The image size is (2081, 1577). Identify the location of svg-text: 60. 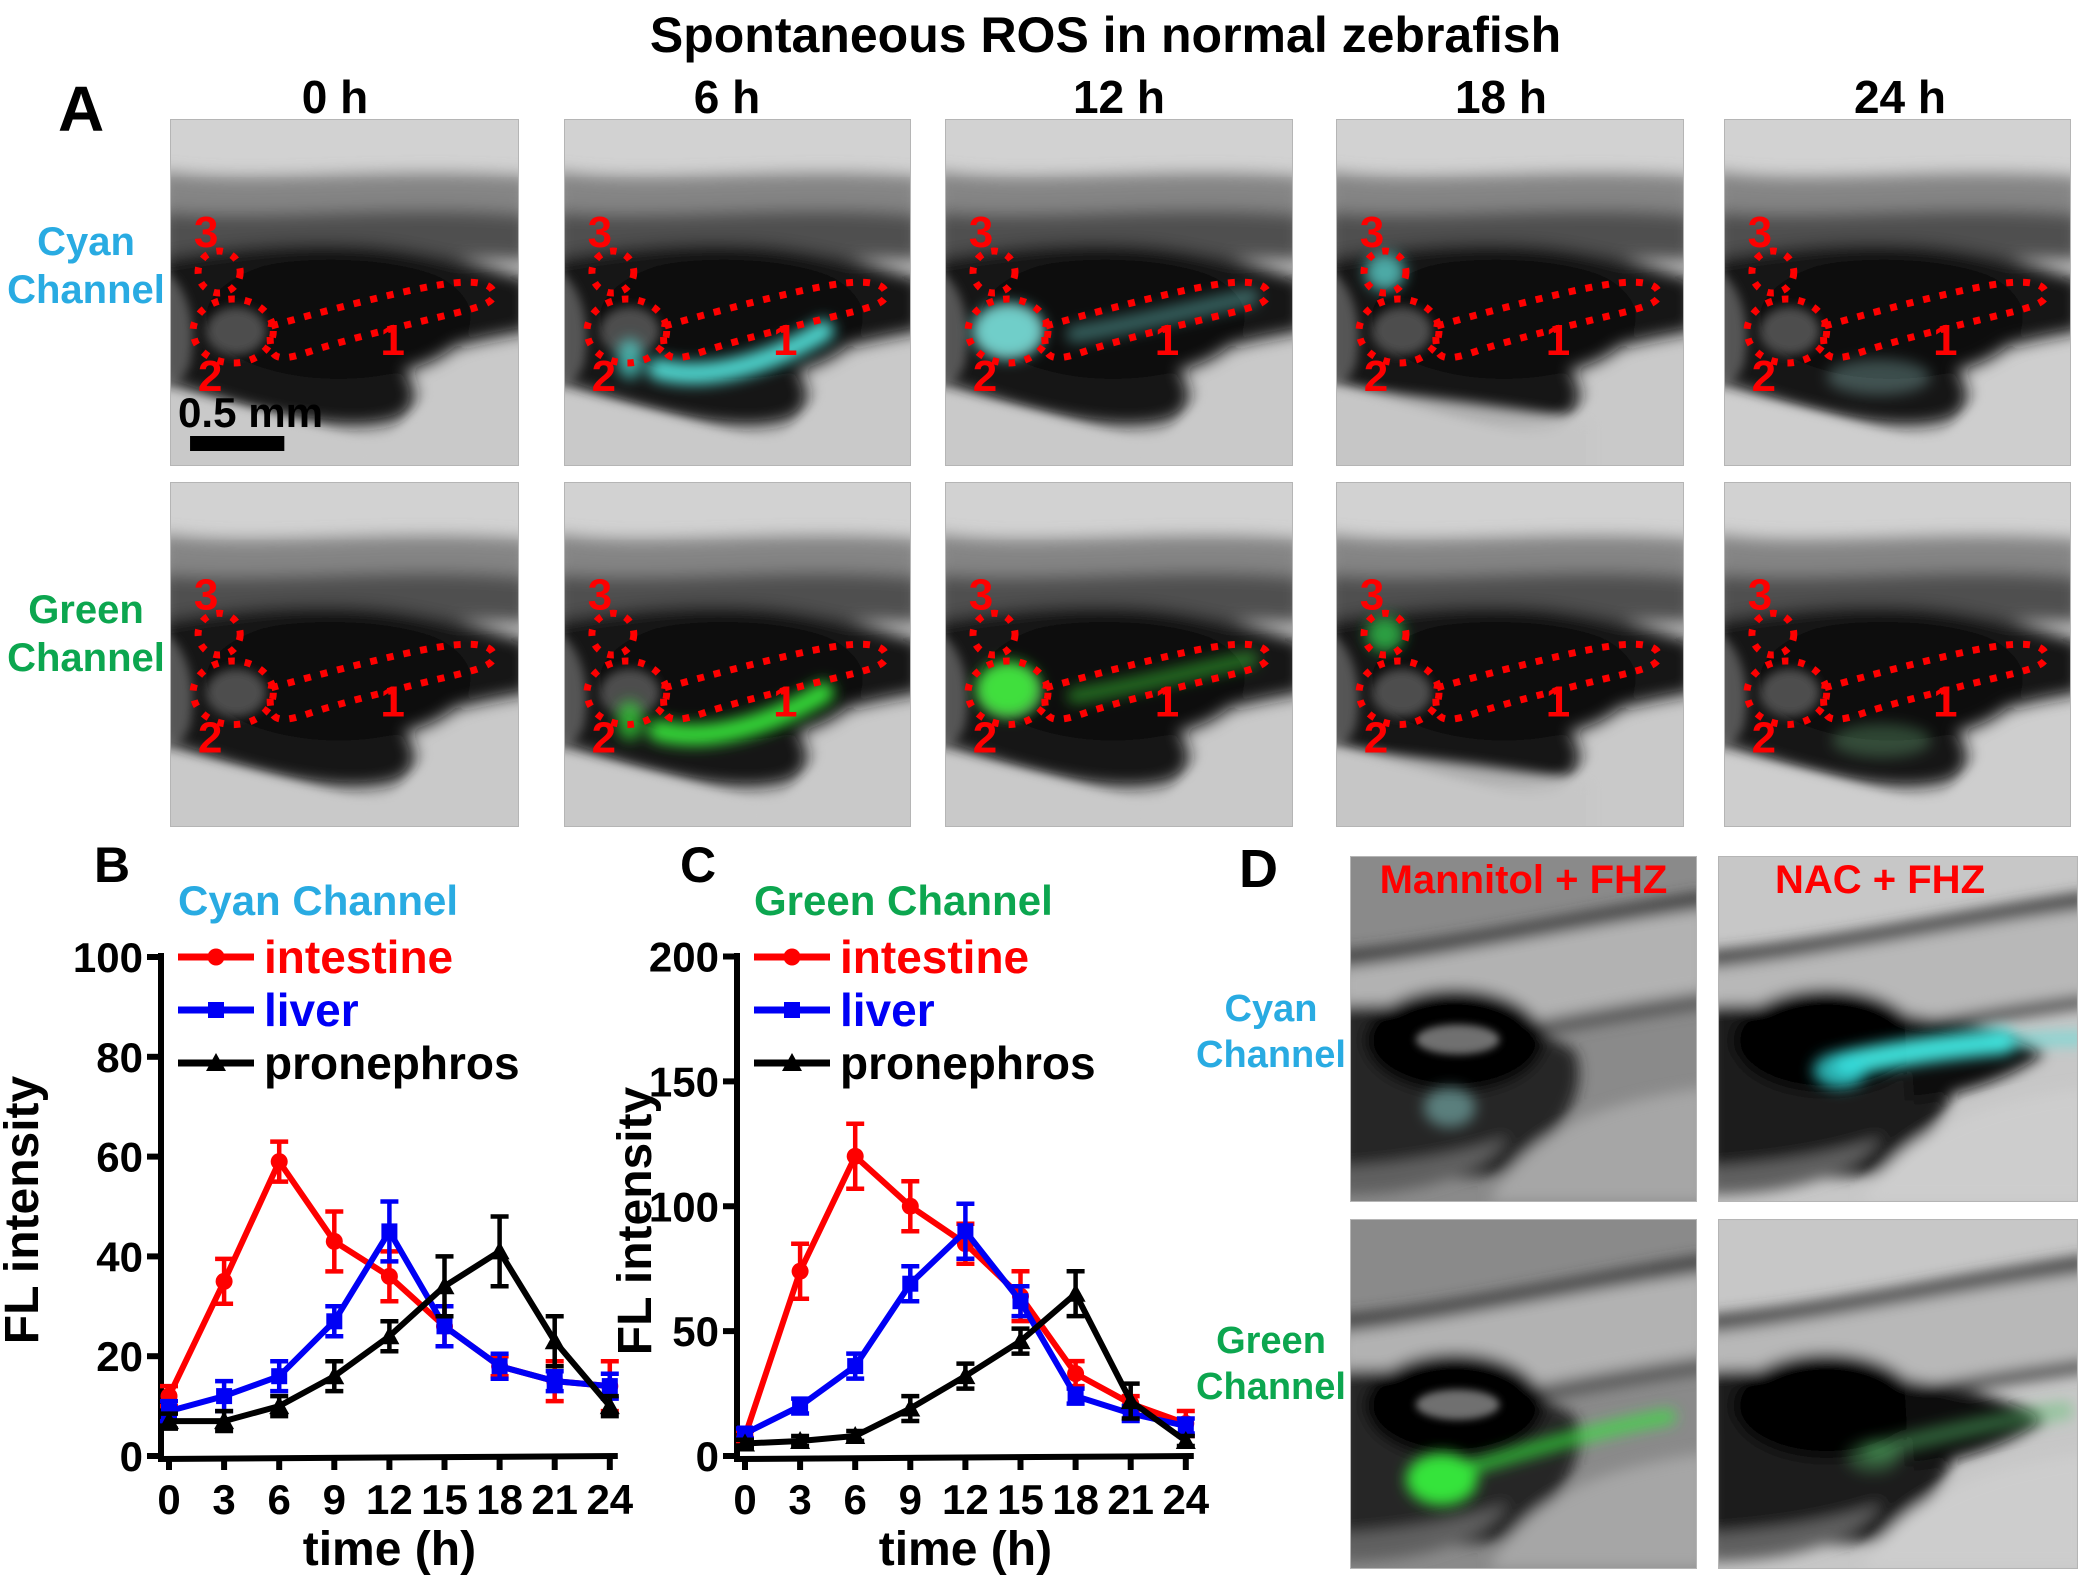
(119, 1157).